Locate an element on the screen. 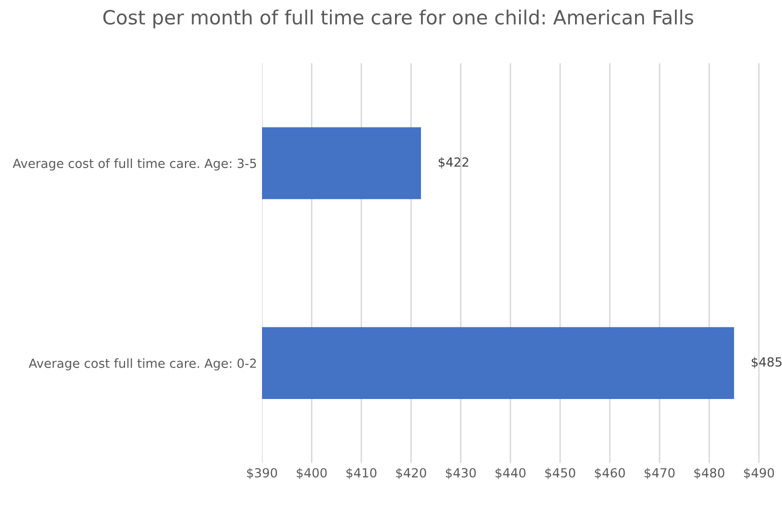 This screenshot has width=782, height=506. x-tick-label: $420 is located at coordinates (411, 474).